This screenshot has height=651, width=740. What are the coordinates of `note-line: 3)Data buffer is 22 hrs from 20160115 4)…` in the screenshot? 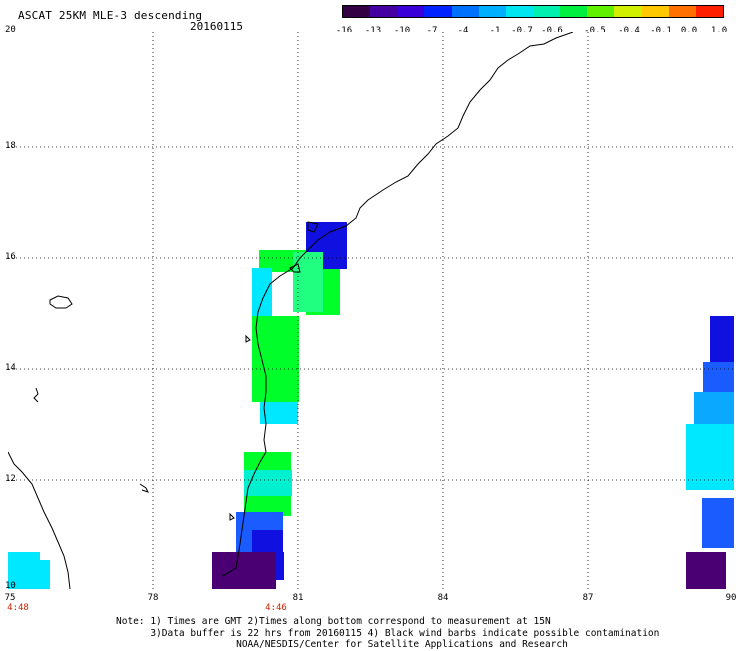 It's located at (388, 633).